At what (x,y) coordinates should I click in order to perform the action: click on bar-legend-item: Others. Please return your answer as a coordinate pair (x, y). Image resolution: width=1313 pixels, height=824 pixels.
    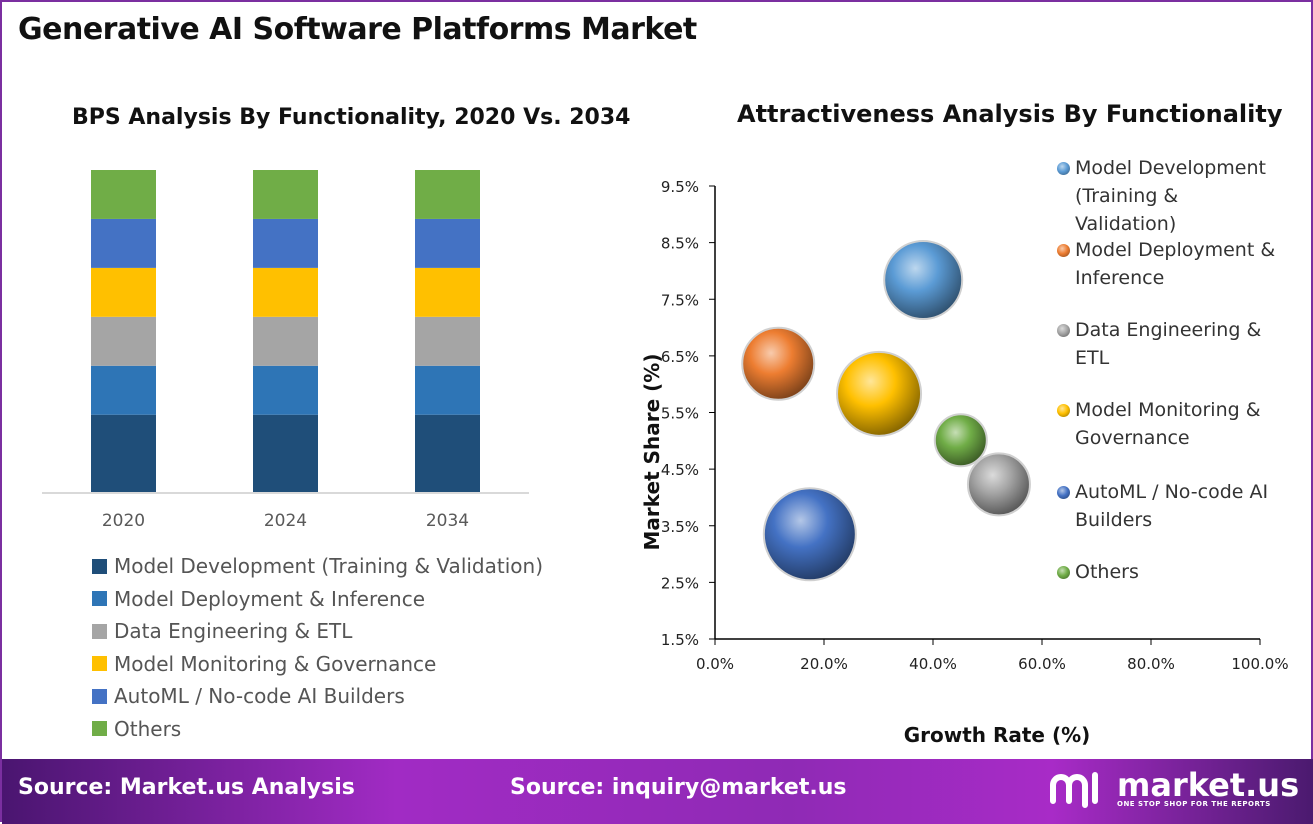
    Looking at the image, I should click on (317, 729).